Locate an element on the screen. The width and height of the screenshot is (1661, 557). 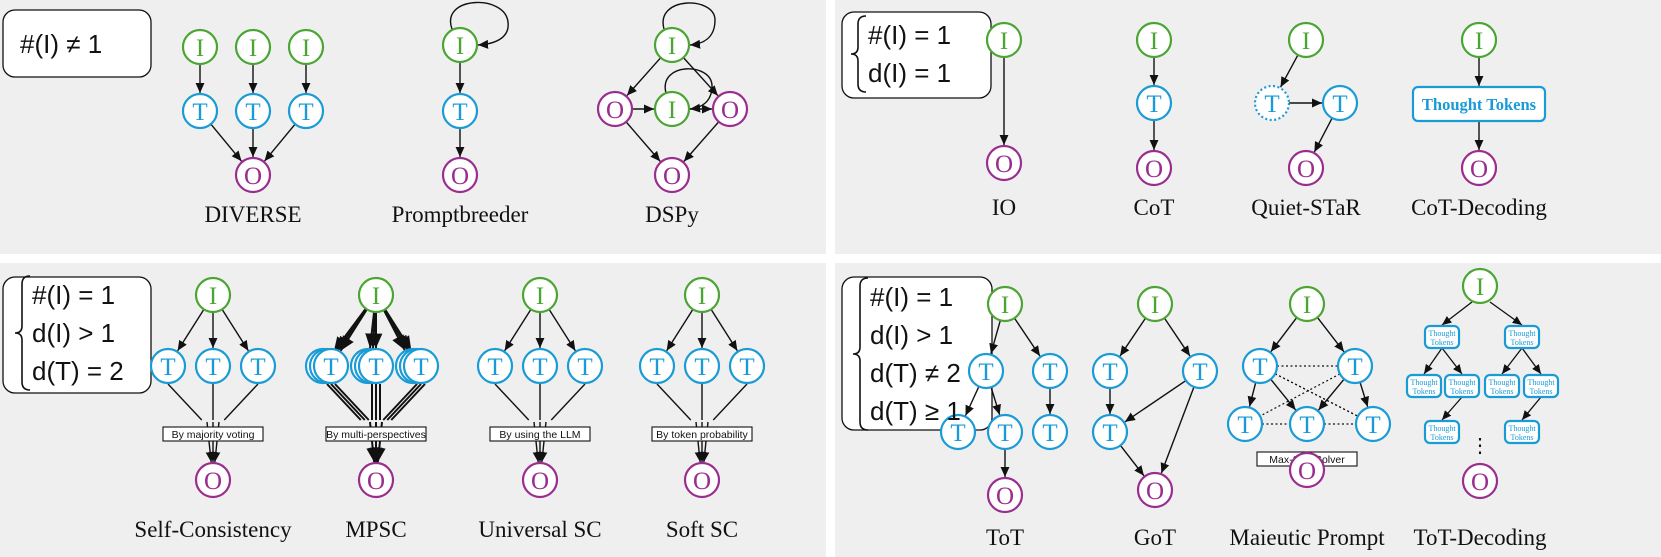
self-loop-arrow is located at coordinates (688, 90).